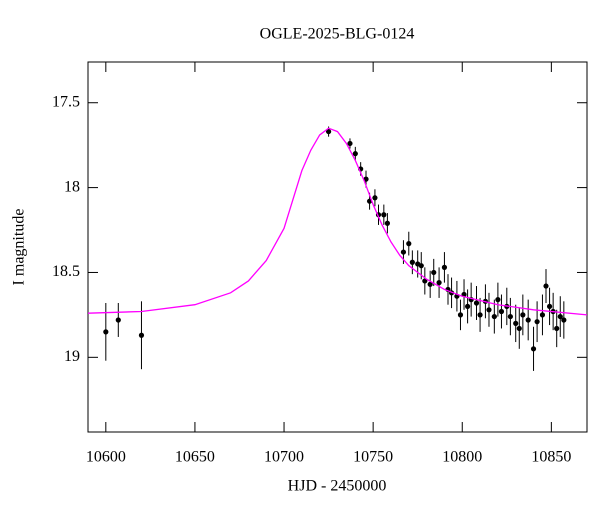 Image resolution: width=600 pixels, height=512 pixels. Describe the element at coordinates (462, 457) in the screenshot. I see `x-tick-label: 10800` at that location.